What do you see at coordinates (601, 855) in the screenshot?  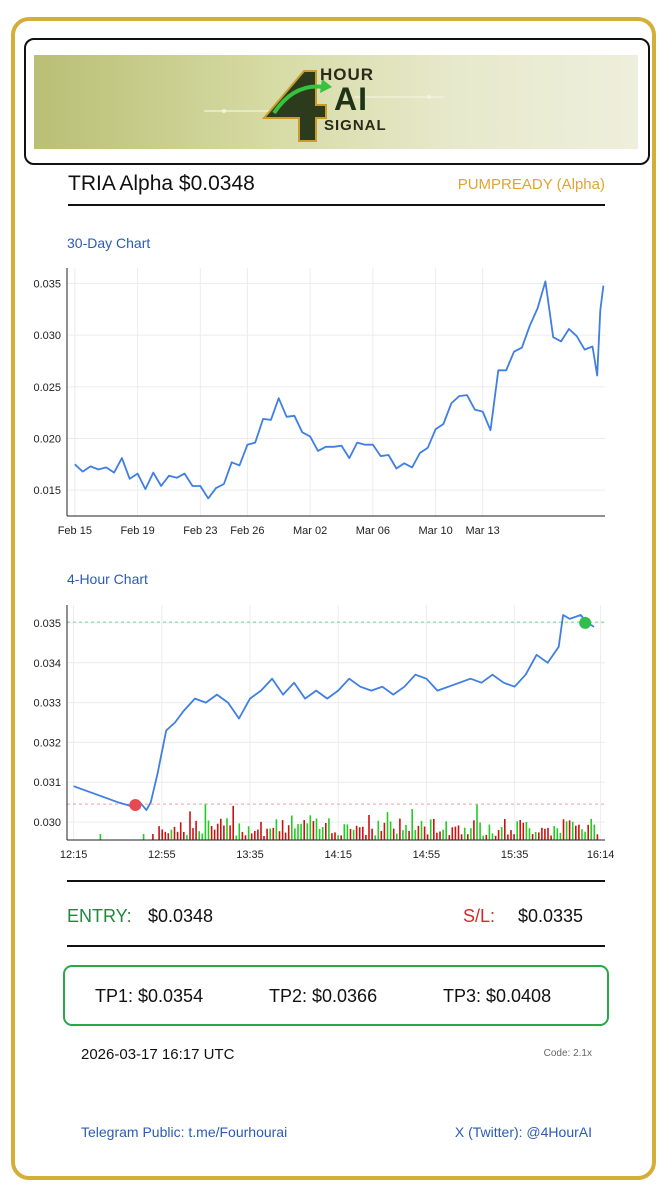 I see `x-tick-4h: 16:14` at bounding box center [601, 855].